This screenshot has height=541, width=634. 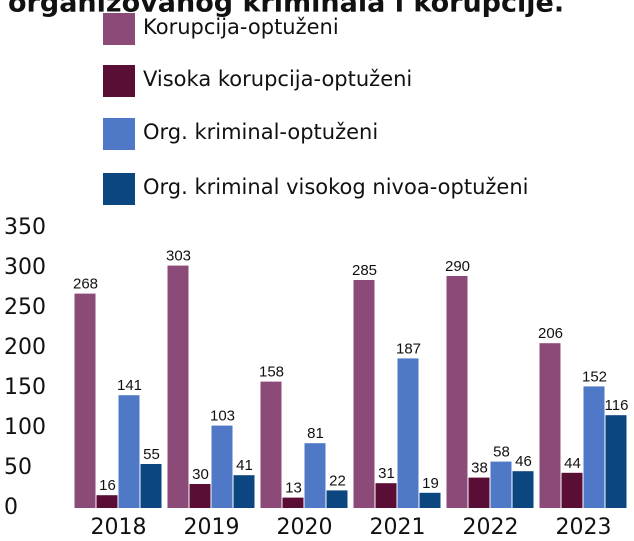 I want to click on value-label: 141, so click(x=129, y=385).